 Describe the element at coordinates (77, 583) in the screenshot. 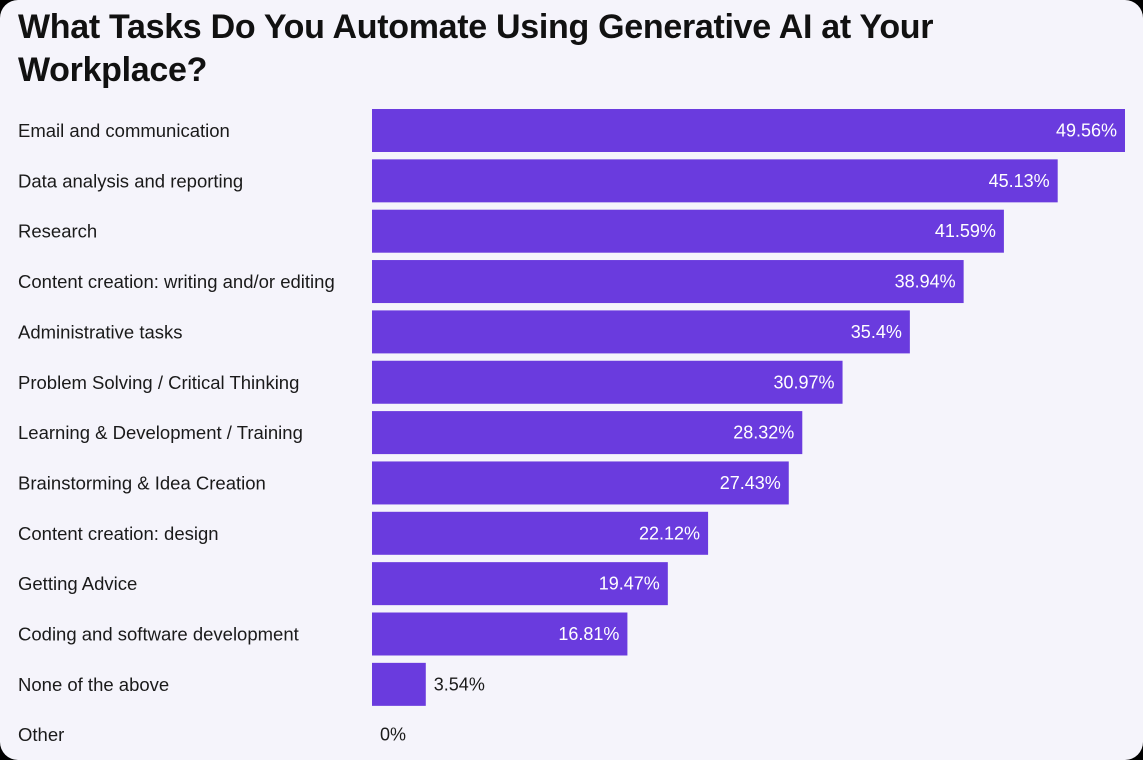

I see `category-label: Getting Advice` at that location.